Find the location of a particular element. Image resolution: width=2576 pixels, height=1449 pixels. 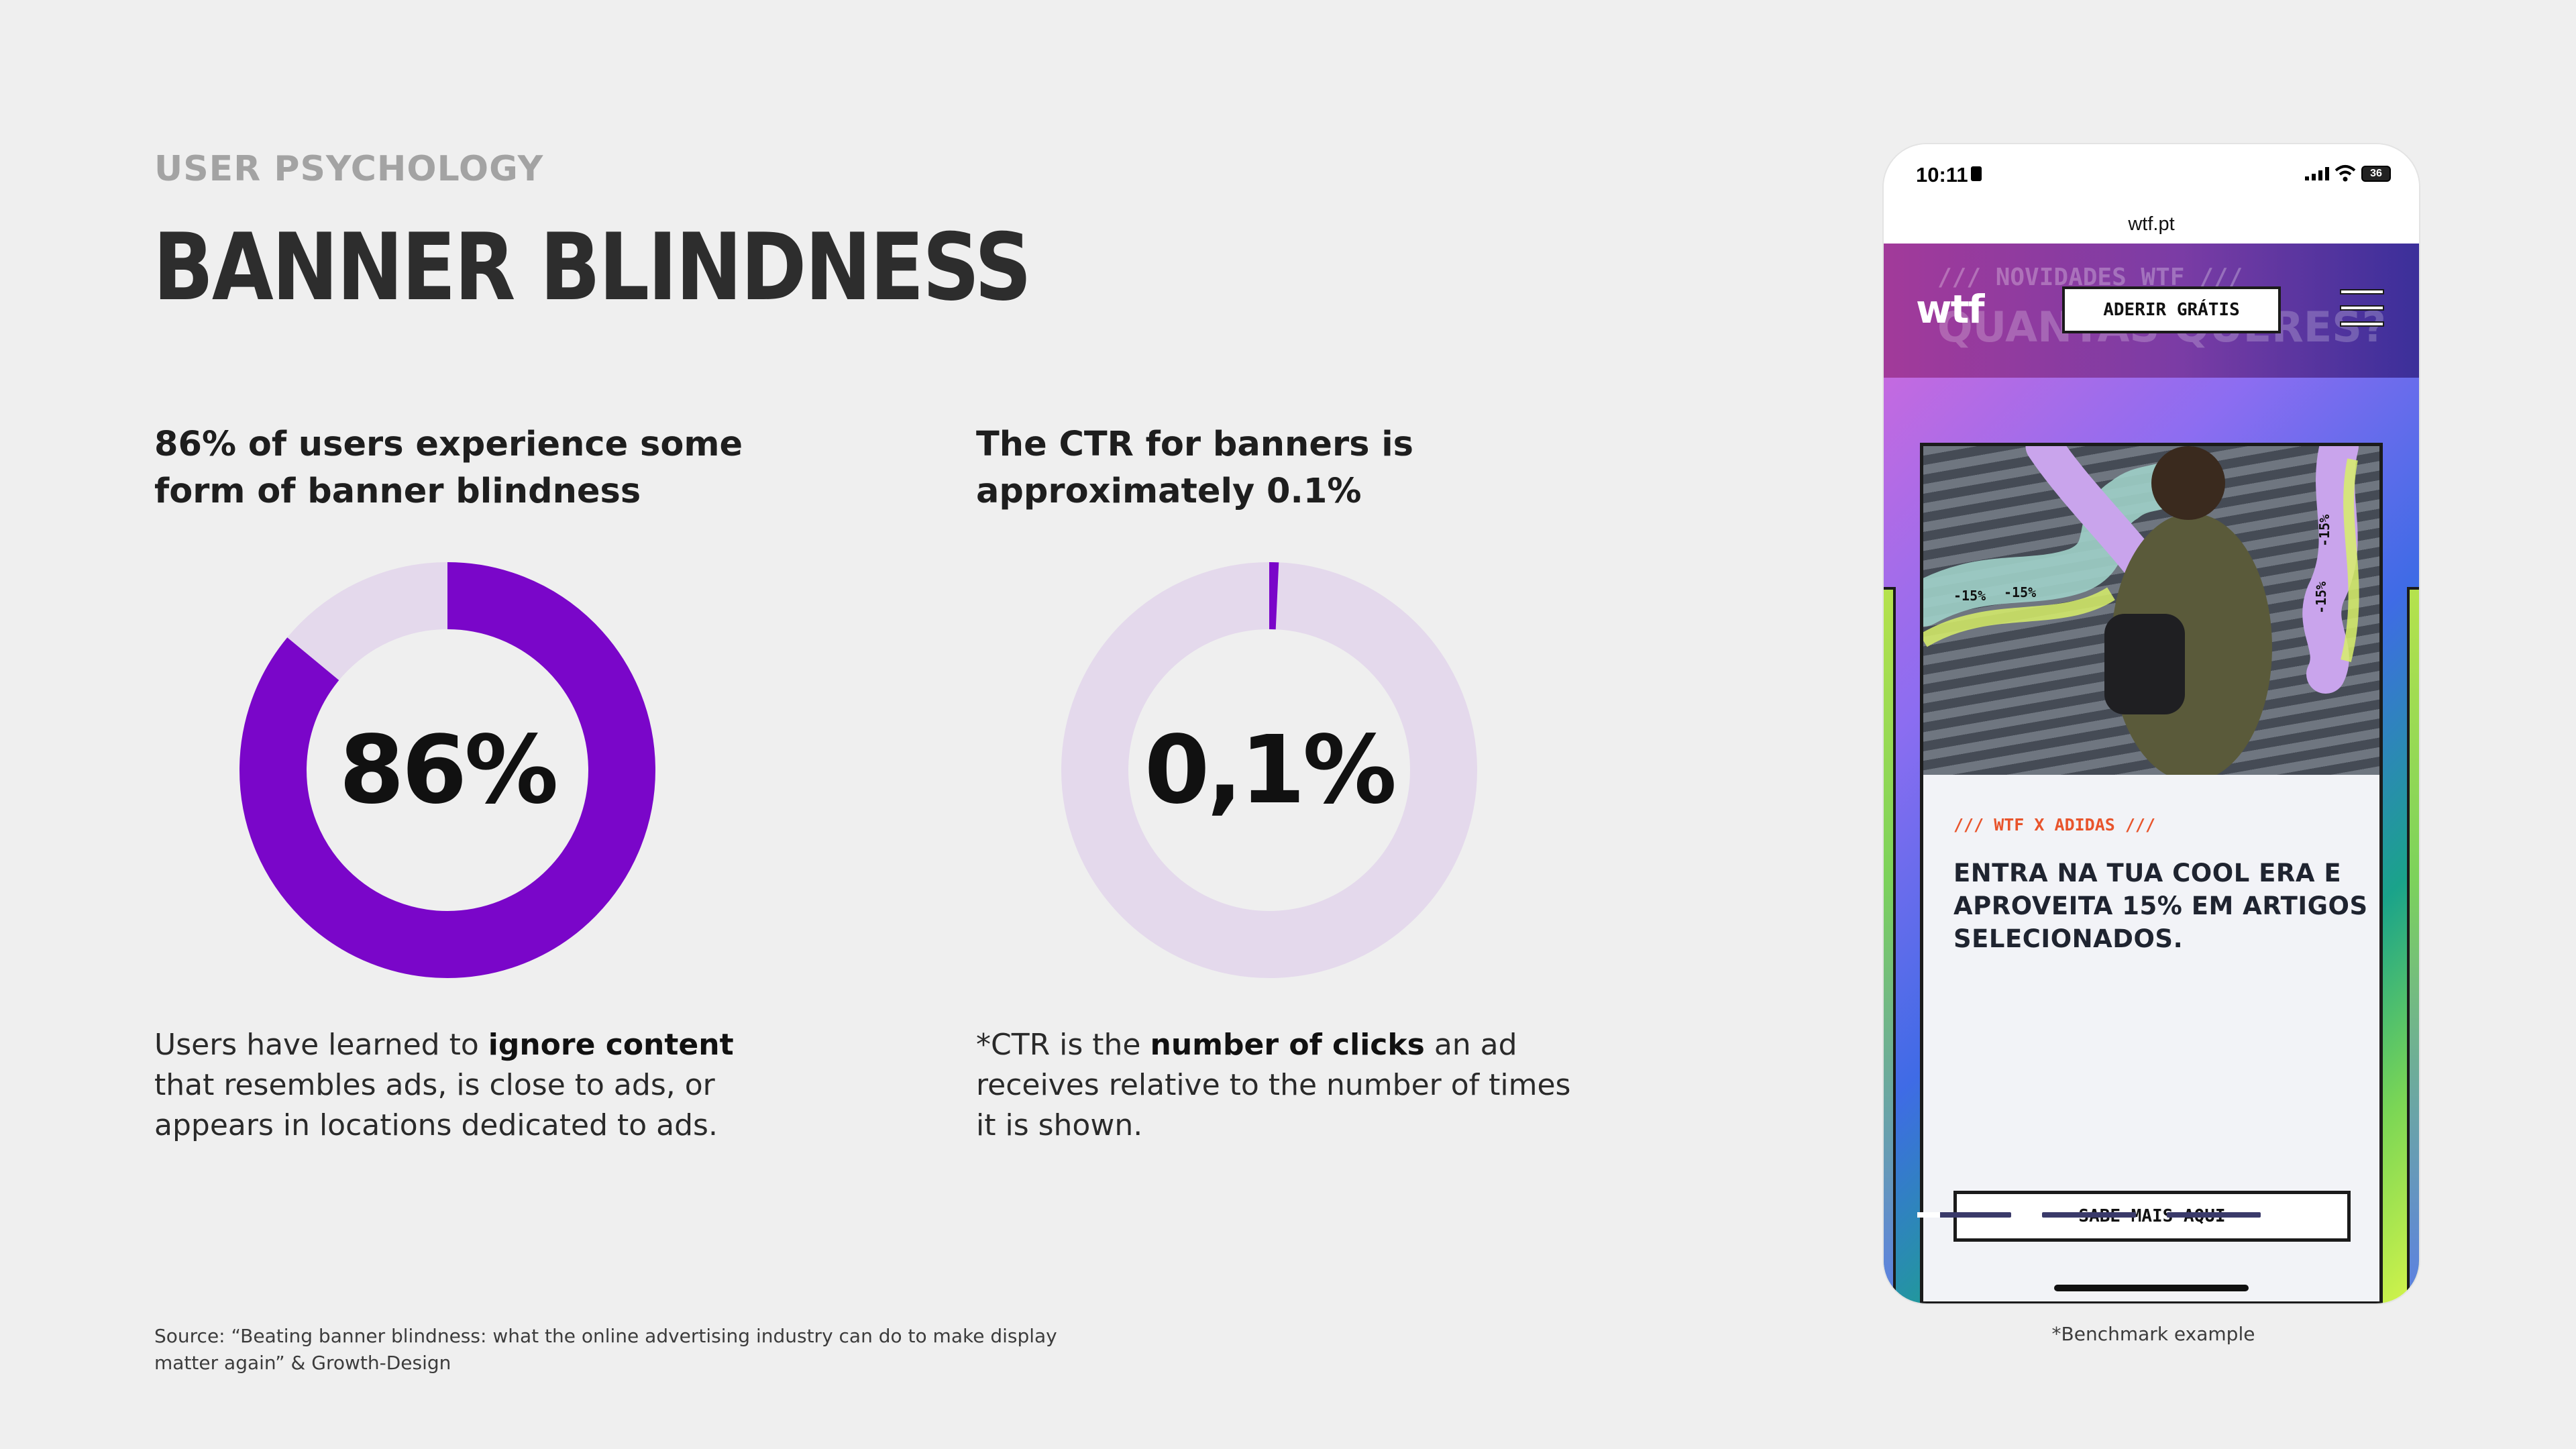

carousel-next-card is located at coordinates (2413, 945).